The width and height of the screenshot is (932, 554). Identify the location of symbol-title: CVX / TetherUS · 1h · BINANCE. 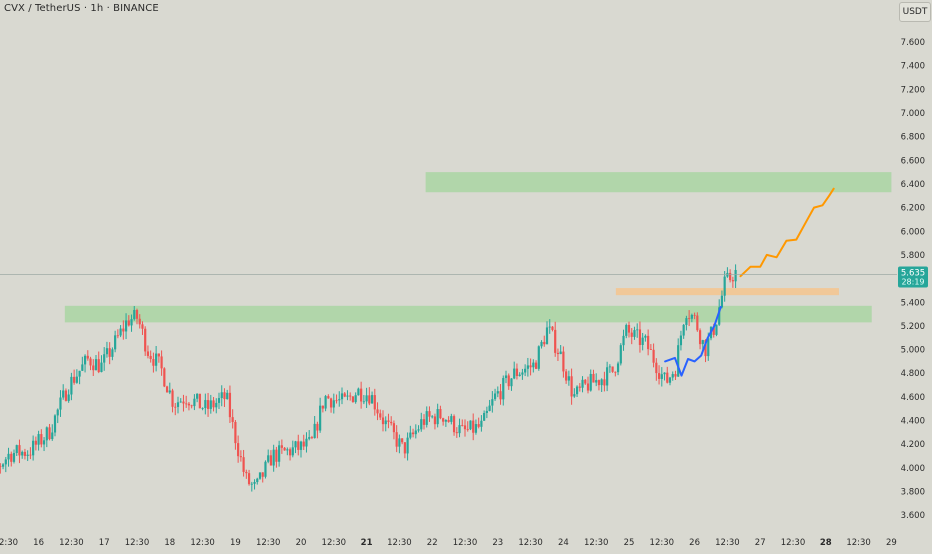
(81, 8).